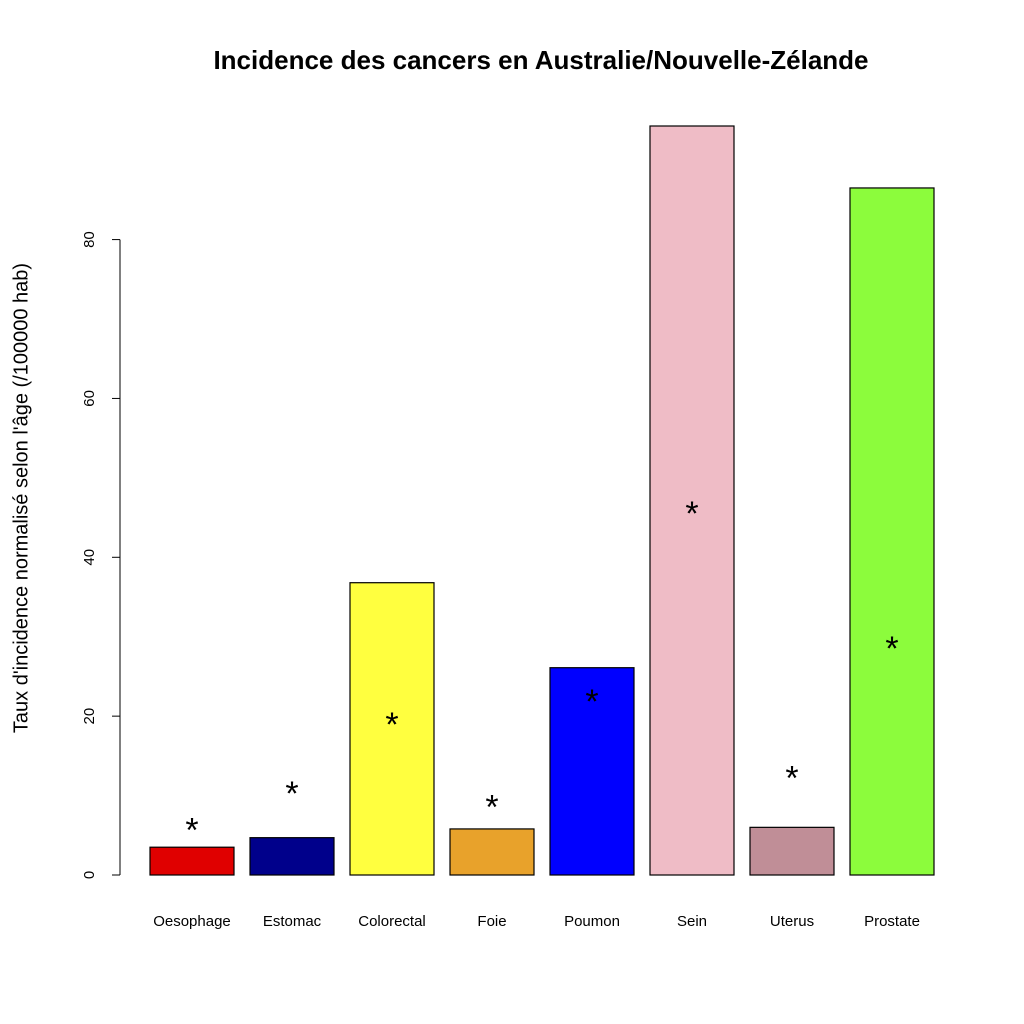  I want to click on y-tick-label: 20, so click(89, 716).